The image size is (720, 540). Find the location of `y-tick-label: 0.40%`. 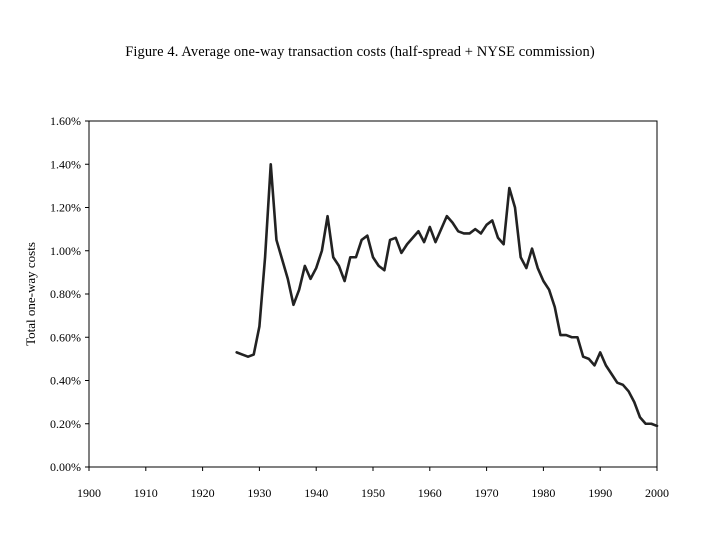

y-tick-label: 0.40% is located at coordinates (65, 381).